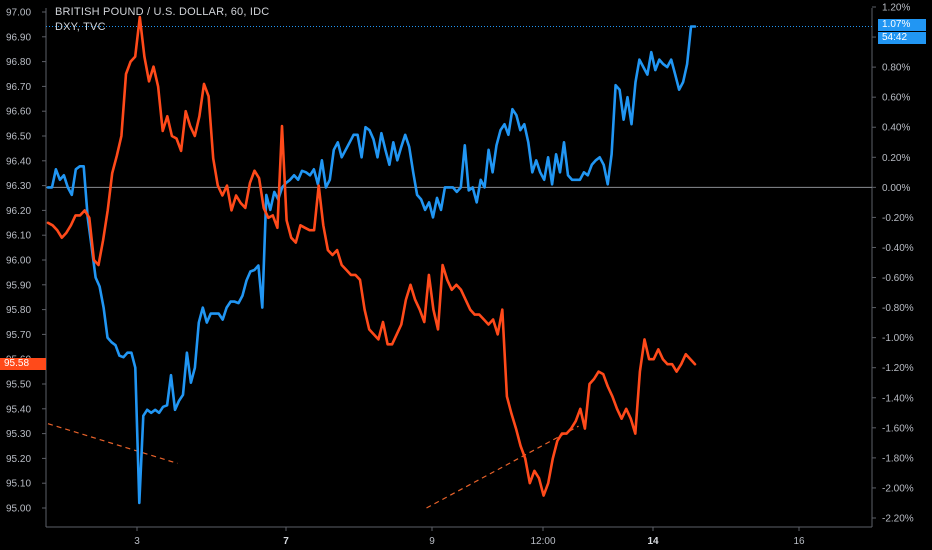  I want to click on left-tick-label: 95.80, so click(18, 310).